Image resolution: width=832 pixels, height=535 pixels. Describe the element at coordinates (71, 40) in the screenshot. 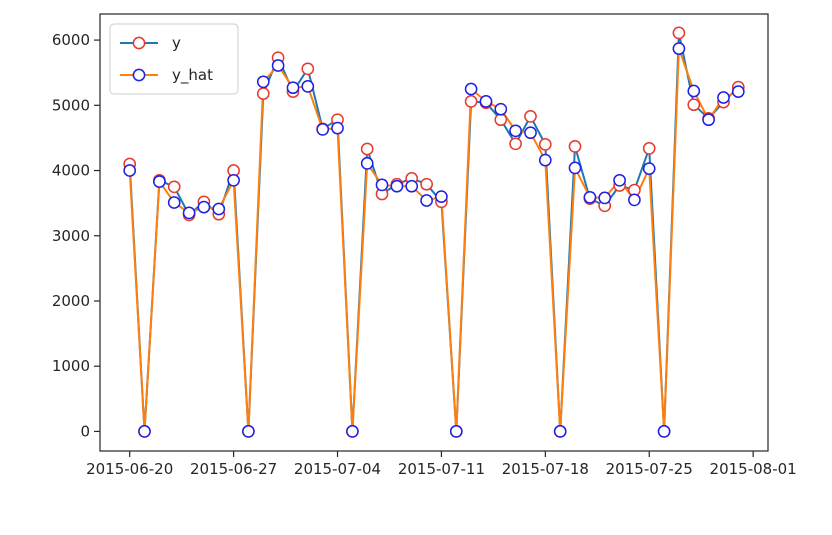

I see `y-tick-label: 6000` at that location.